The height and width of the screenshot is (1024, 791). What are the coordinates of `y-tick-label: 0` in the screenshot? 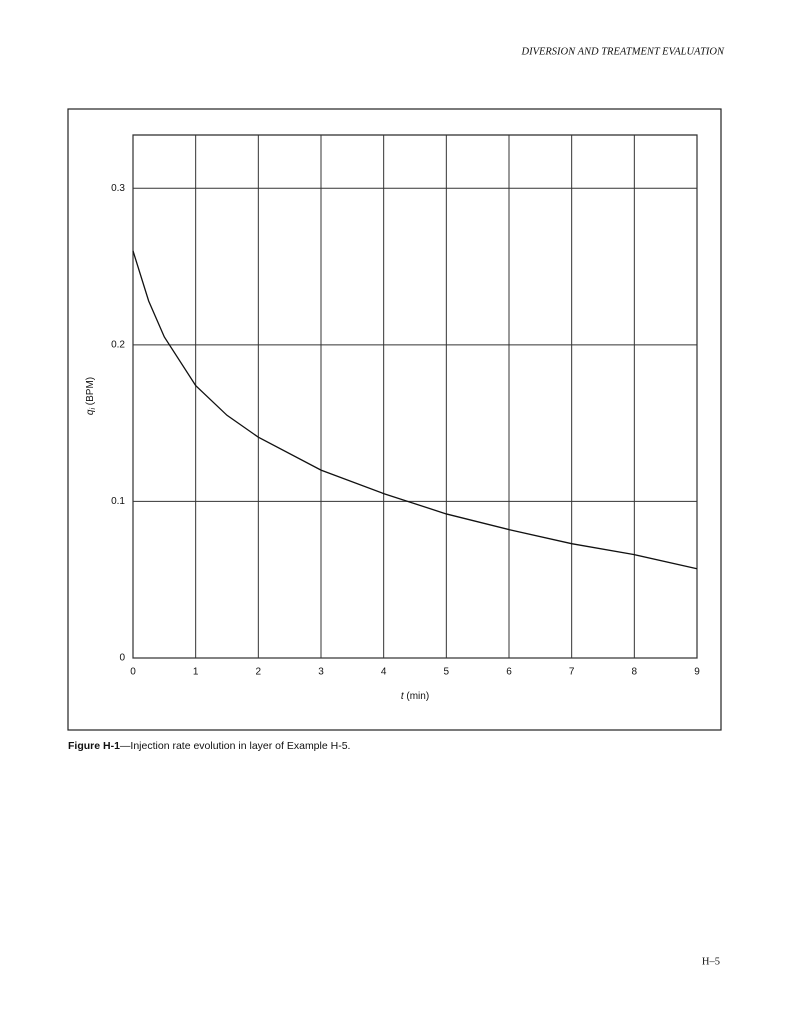 It's located at (122, 658).